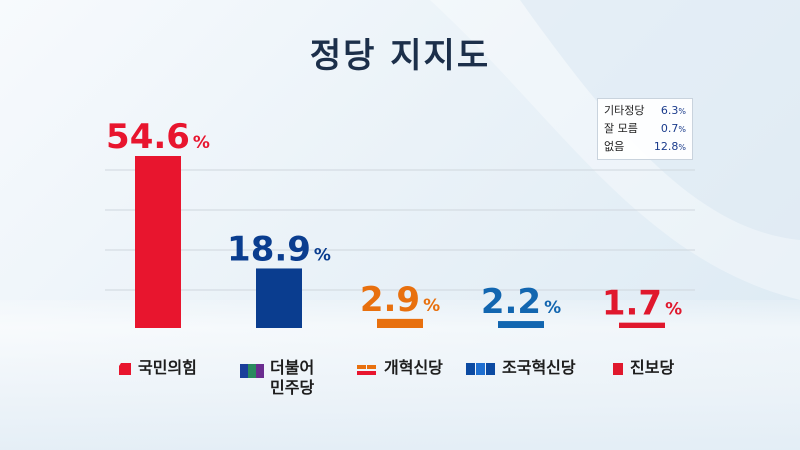 The image size is (800, 450). I want to click on party-label-rebuilding: 조국혁신당, so click(521, 368).